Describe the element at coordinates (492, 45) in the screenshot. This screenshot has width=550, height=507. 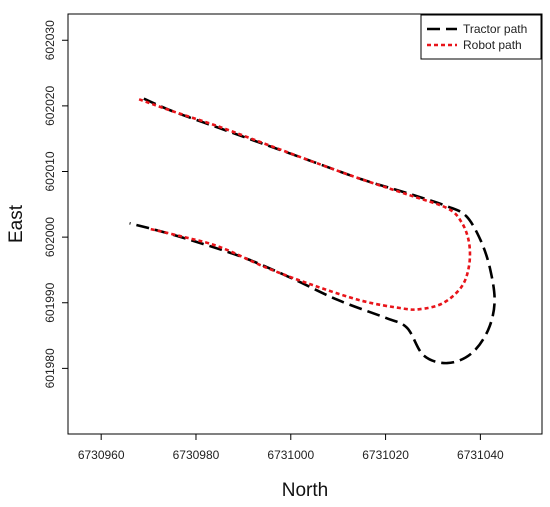
I see `legend-label-robot-path: Robot path` at that location.